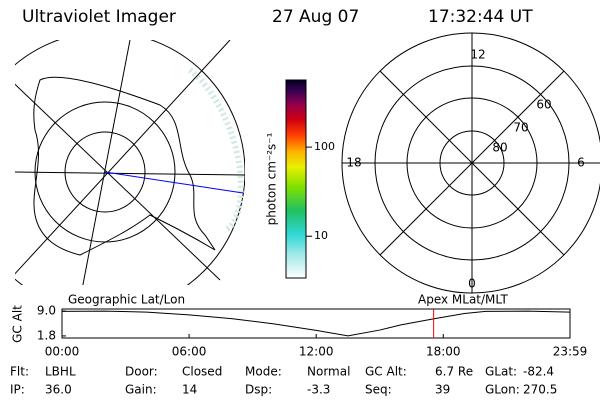 The height and width of the screenshot is (400, 600). What do you see at coordinates (19, 372) in the screenshot?
I see `field-label: Flt:` at bounding box center [19, 372].